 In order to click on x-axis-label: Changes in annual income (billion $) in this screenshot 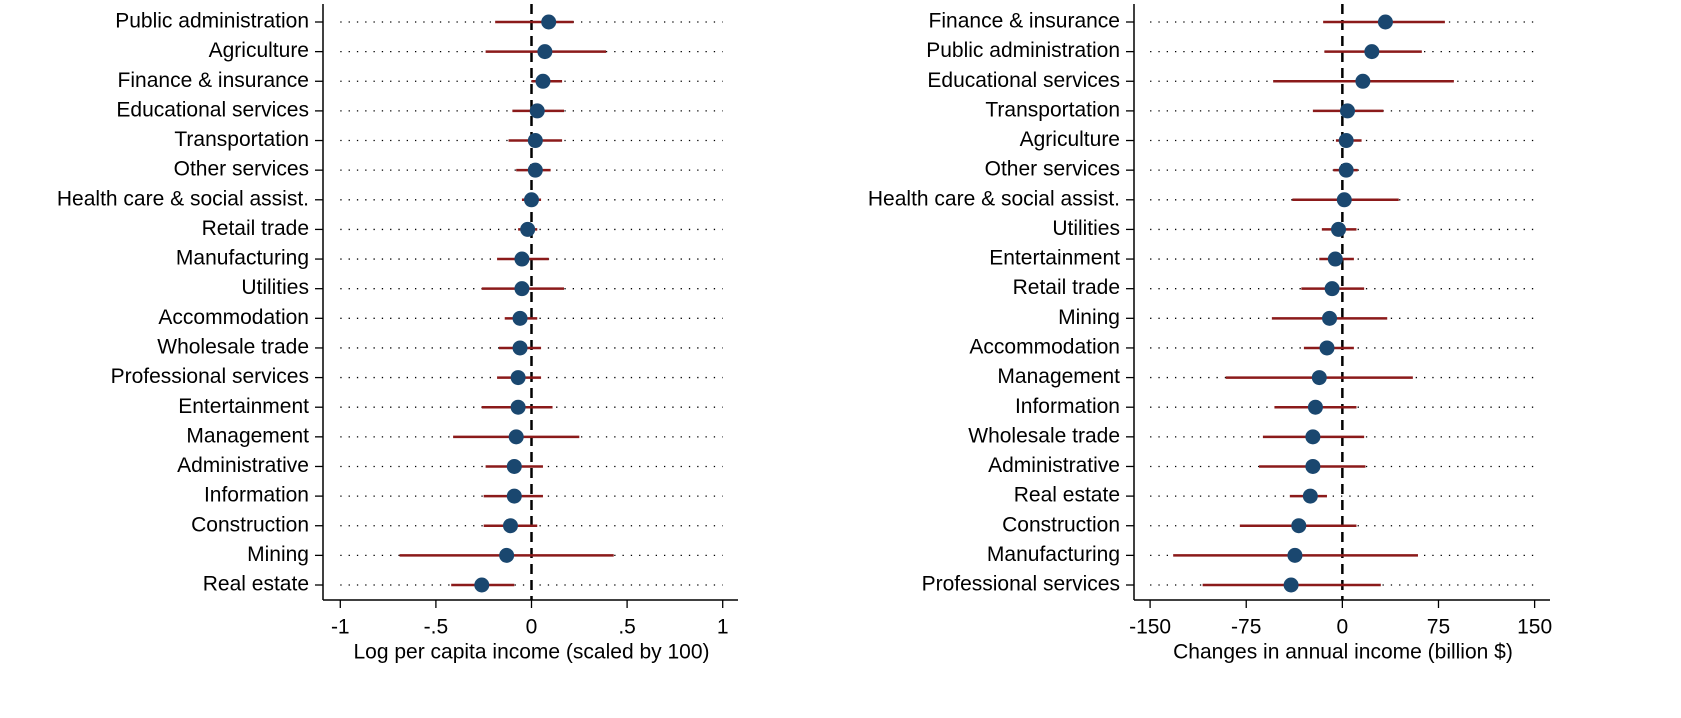, I will do `click(1343, 652)`.